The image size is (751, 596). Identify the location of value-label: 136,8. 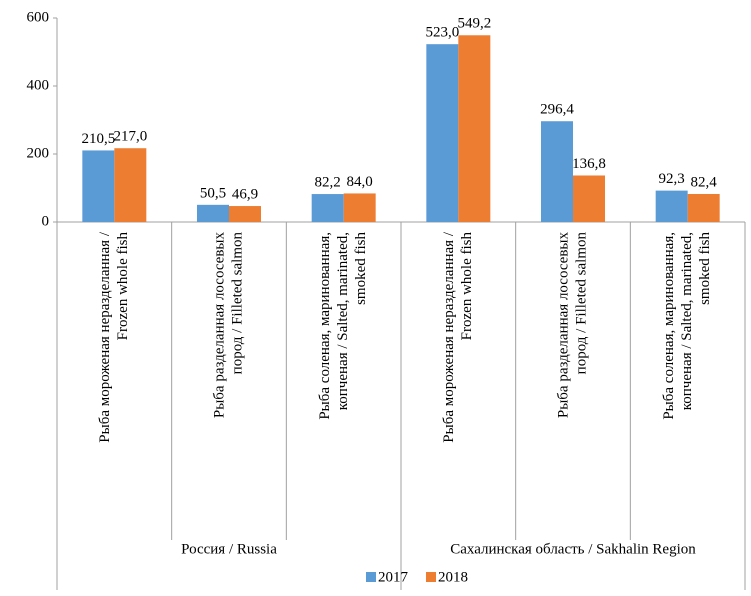
(589, 164).